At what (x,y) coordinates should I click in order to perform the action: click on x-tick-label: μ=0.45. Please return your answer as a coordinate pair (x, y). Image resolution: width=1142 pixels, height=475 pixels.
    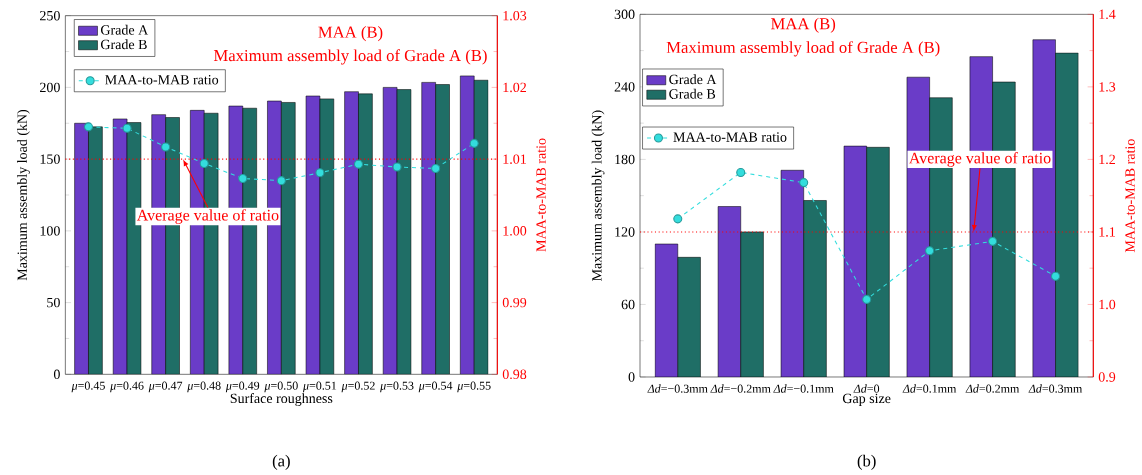
    Looking at the image, I should click on (88, 387).